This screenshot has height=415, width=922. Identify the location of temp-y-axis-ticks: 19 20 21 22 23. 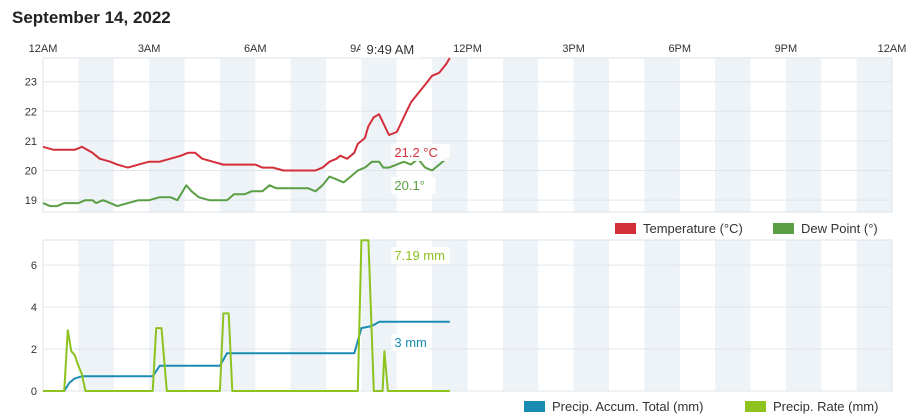
(31, 142).